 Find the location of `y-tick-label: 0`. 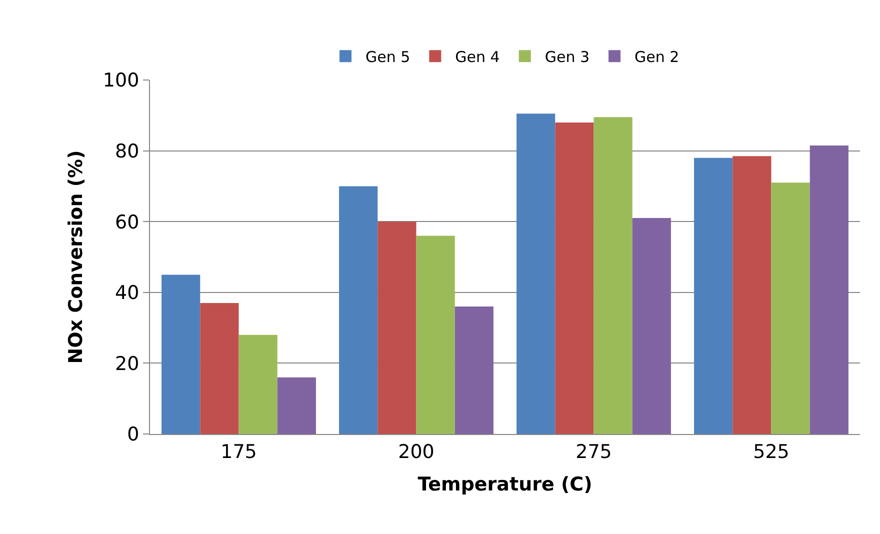

y-tick-label: 0 is located at coordinates (133, 435).